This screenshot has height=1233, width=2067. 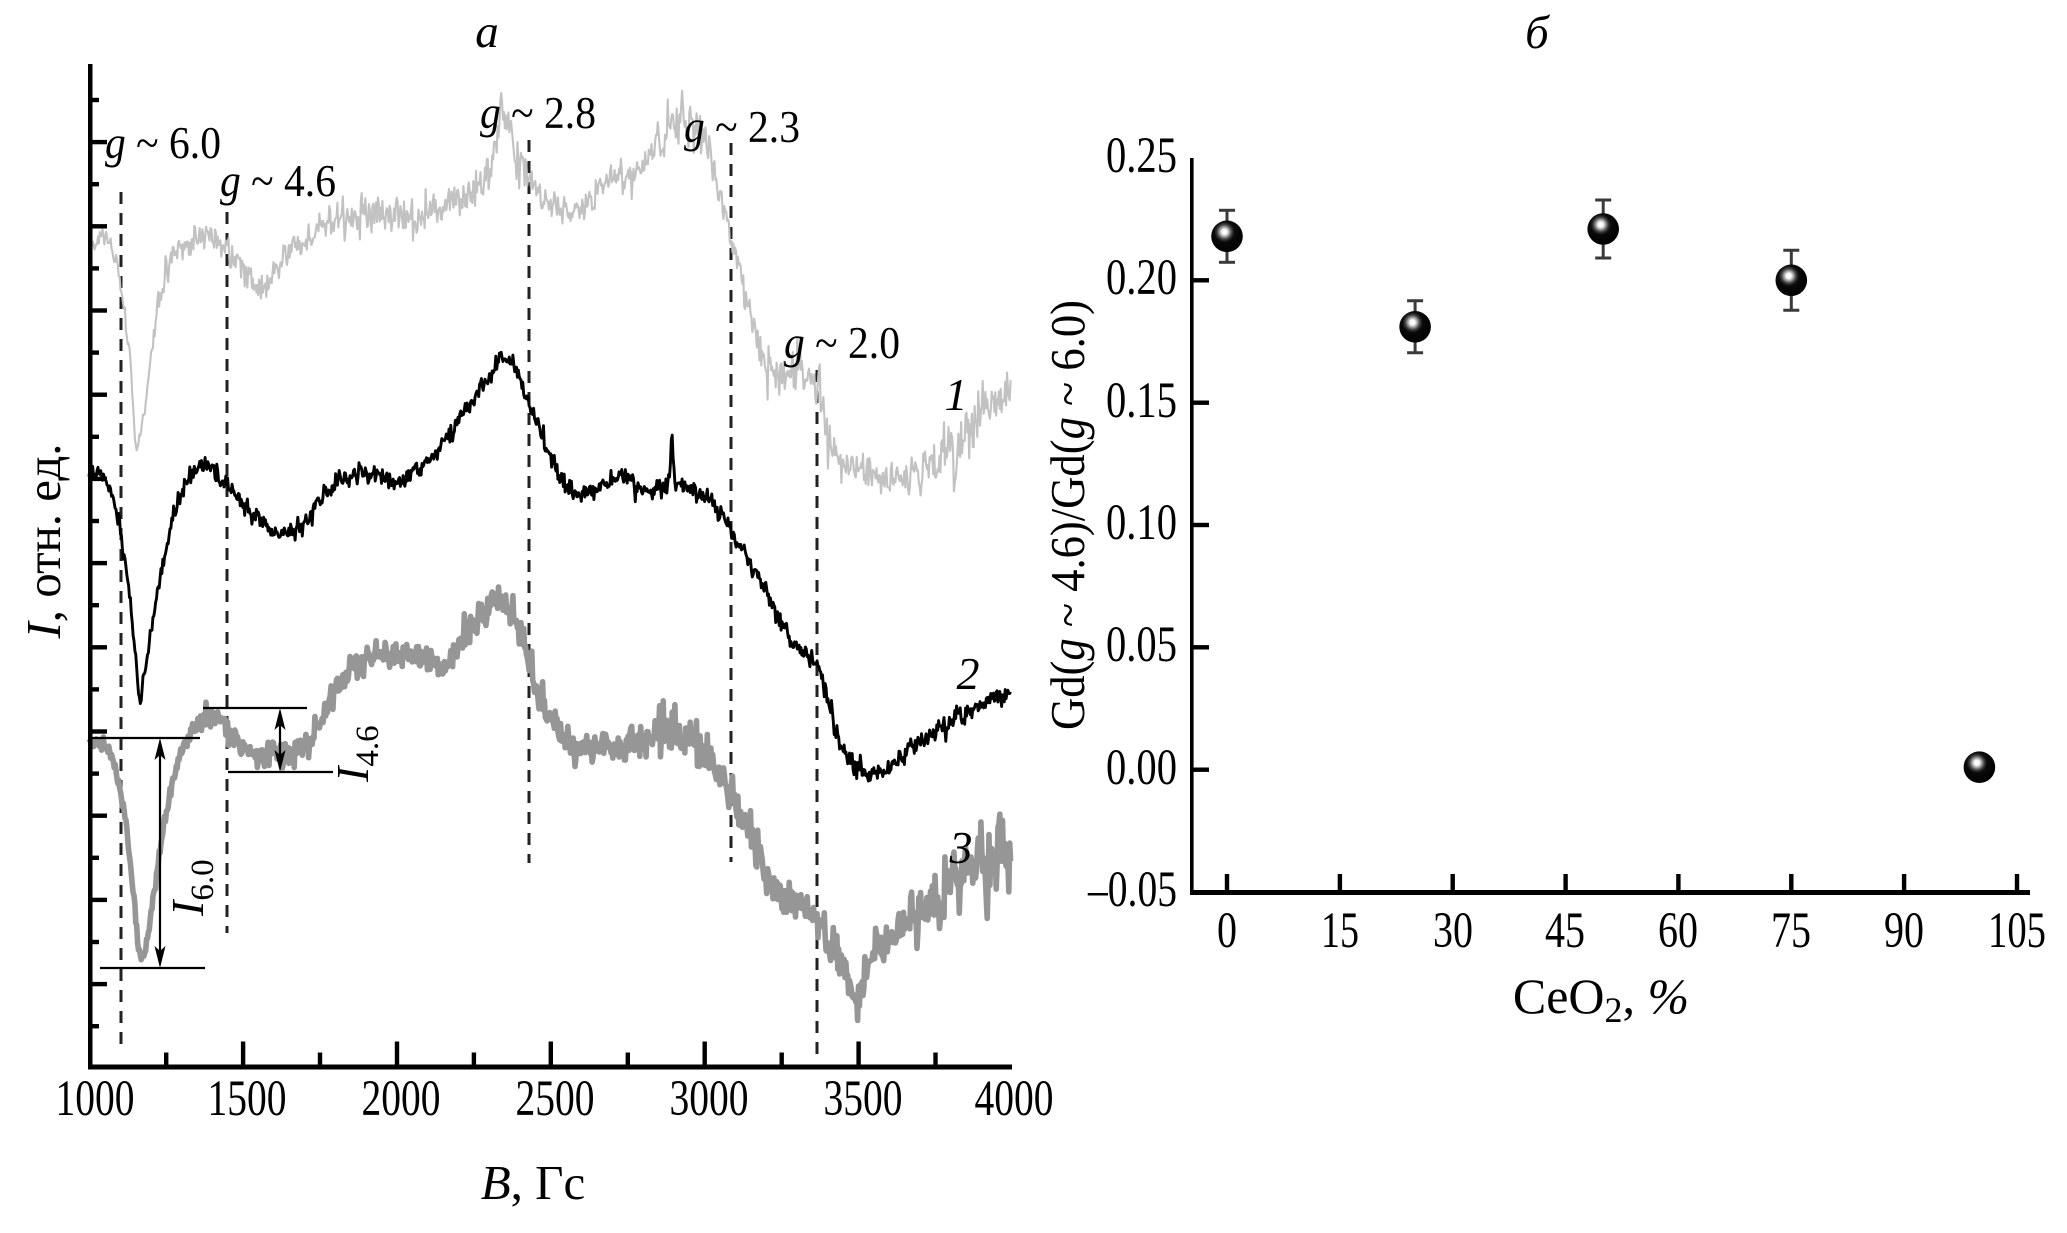 What do you see at coordinates (1678, 931) in the screenshot?
I see `svg-text: 60` at bounding box center [1678, 931].